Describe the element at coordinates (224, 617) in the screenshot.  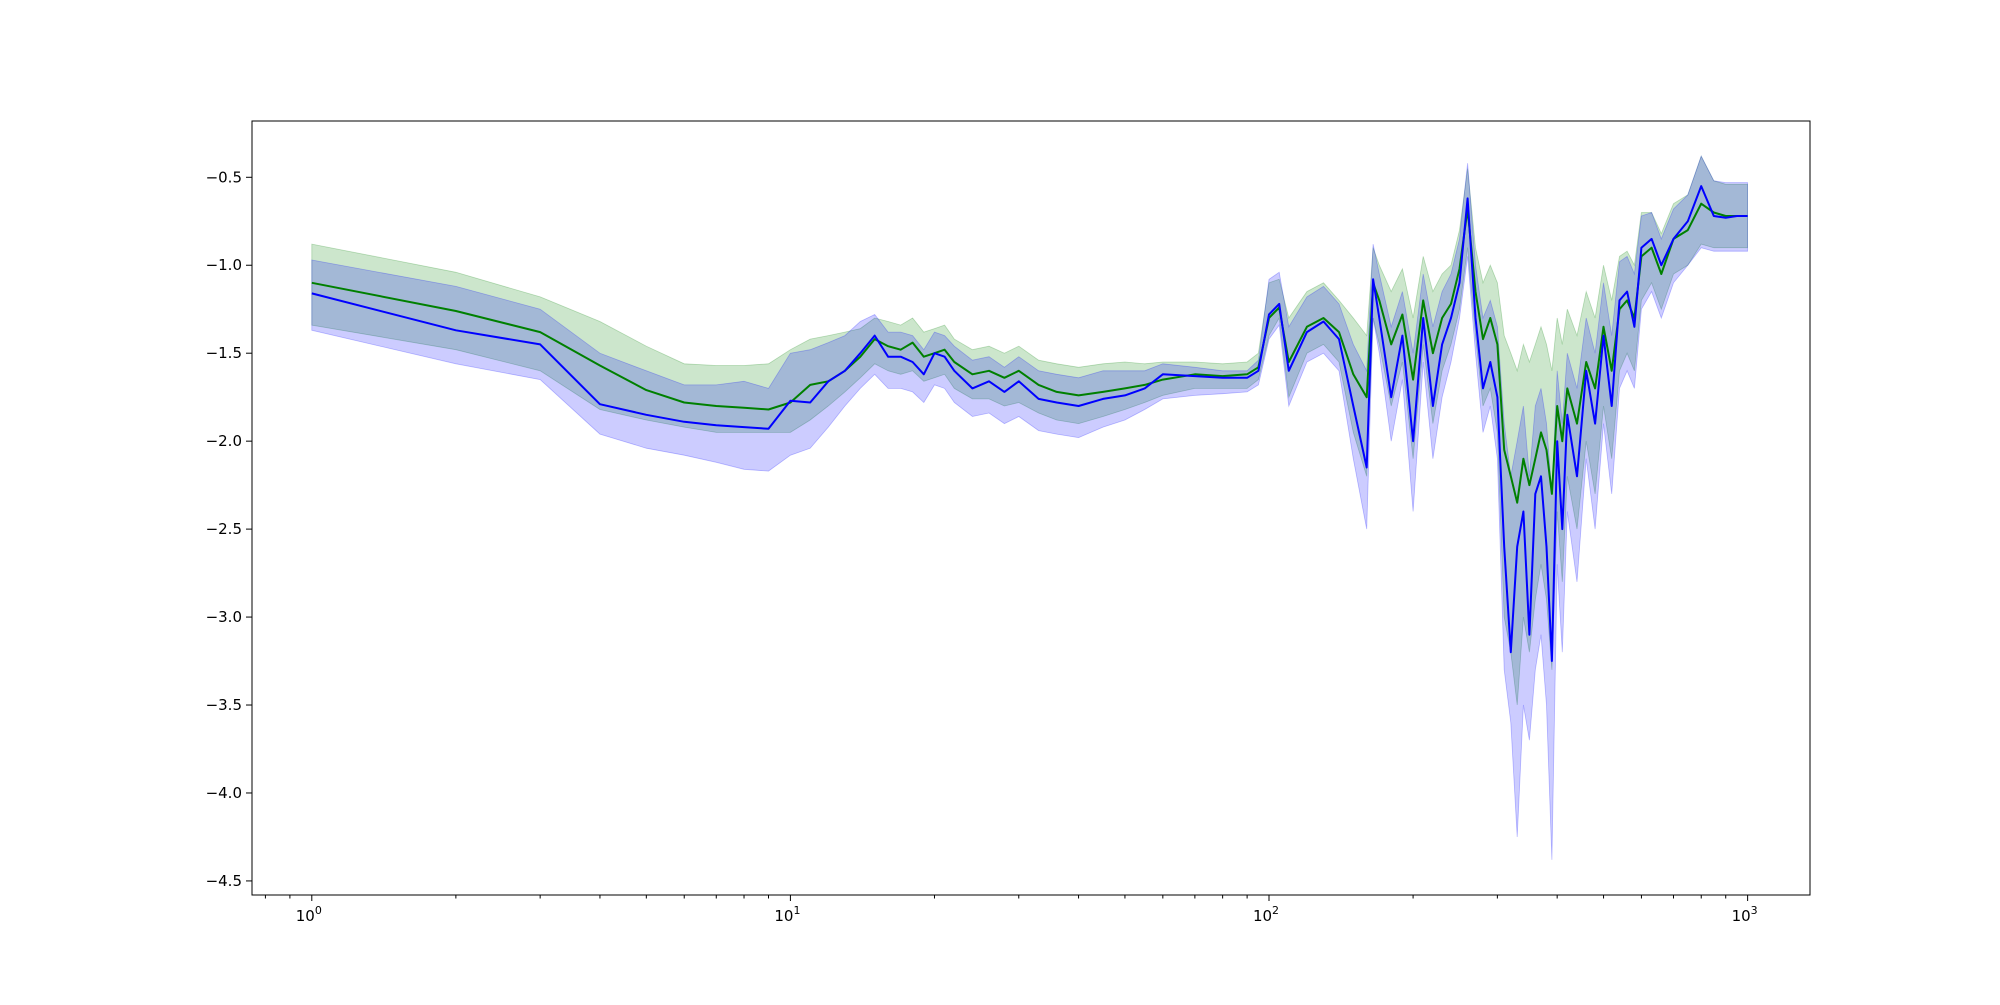
I see `y-tick-label: −3.0` at that location.